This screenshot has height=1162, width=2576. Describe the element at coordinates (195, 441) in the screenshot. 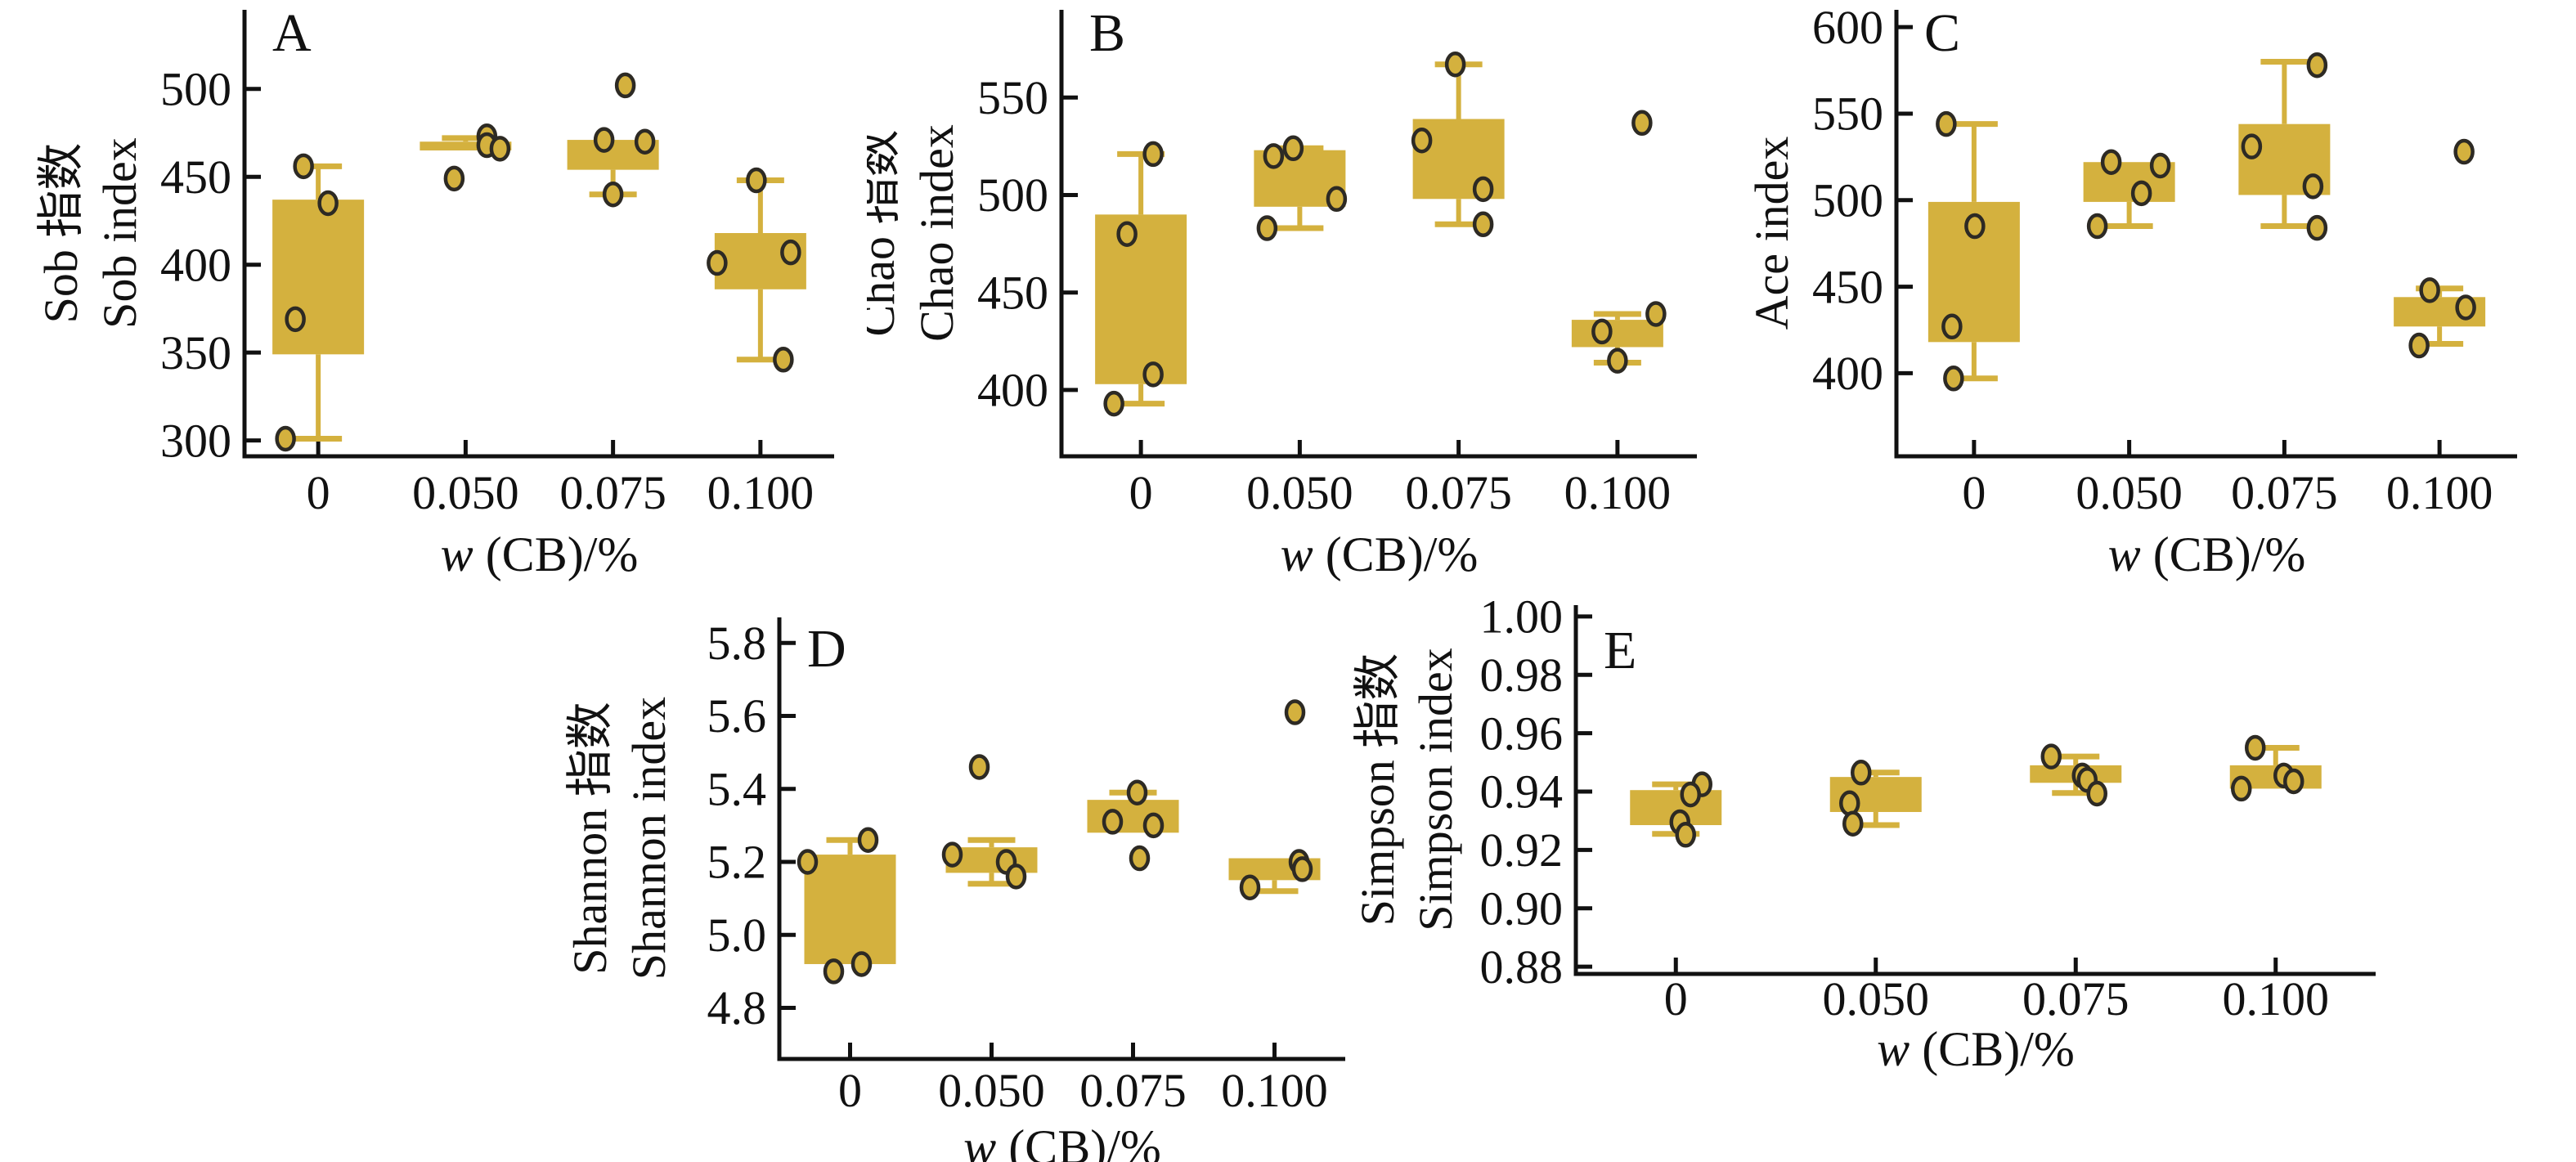

I see `y-tick-label: 300` at that location.